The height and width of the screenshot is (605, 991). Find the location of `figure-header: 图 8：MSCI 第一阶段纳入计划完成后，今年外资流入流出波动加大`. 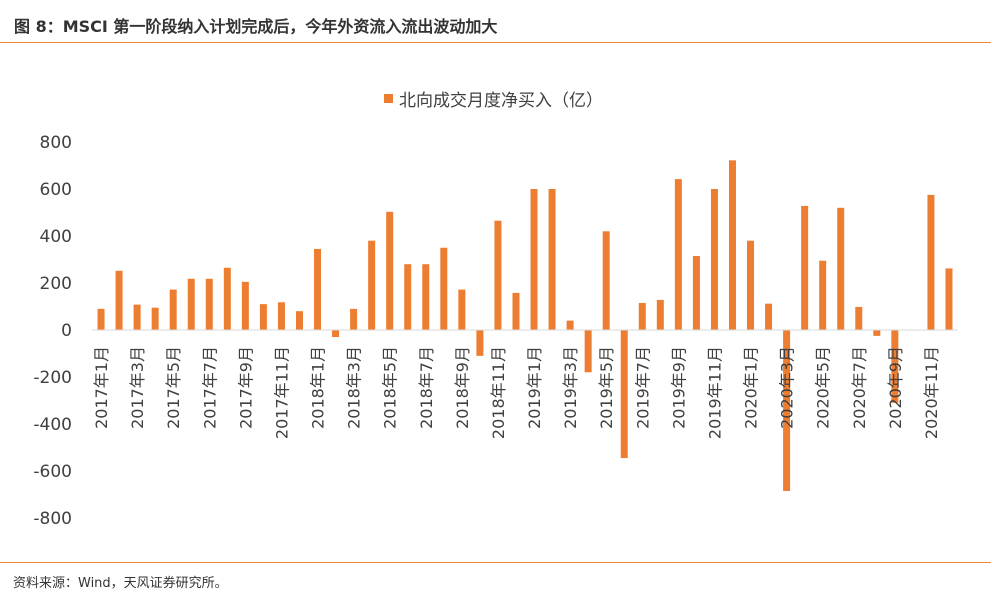

figure-header: 图 8：MSCI 第一阶段纳入计划完成后，今年外资流入流出波动加大 is located at coordinates (495, 22).